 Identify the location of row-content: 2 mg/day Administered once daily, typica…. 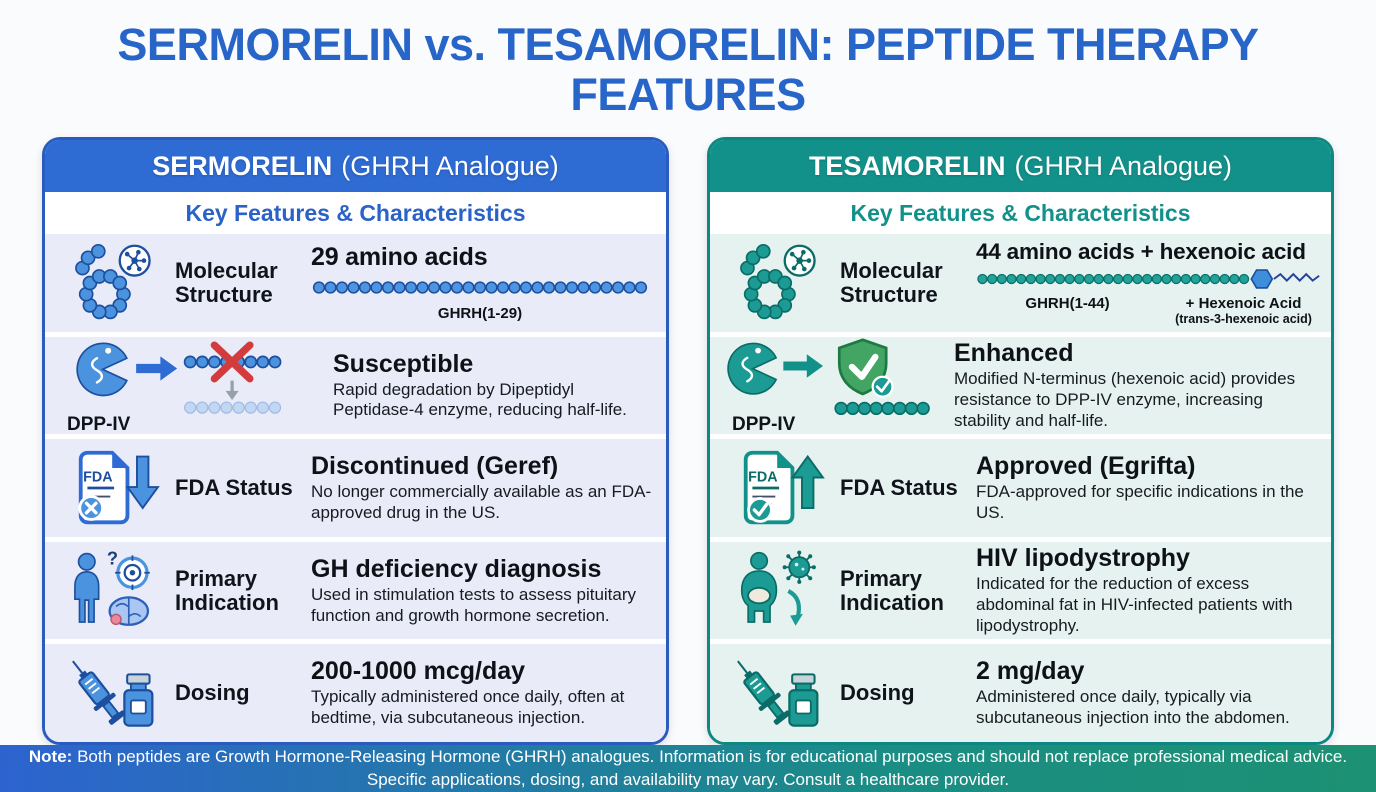
(1143, 692).